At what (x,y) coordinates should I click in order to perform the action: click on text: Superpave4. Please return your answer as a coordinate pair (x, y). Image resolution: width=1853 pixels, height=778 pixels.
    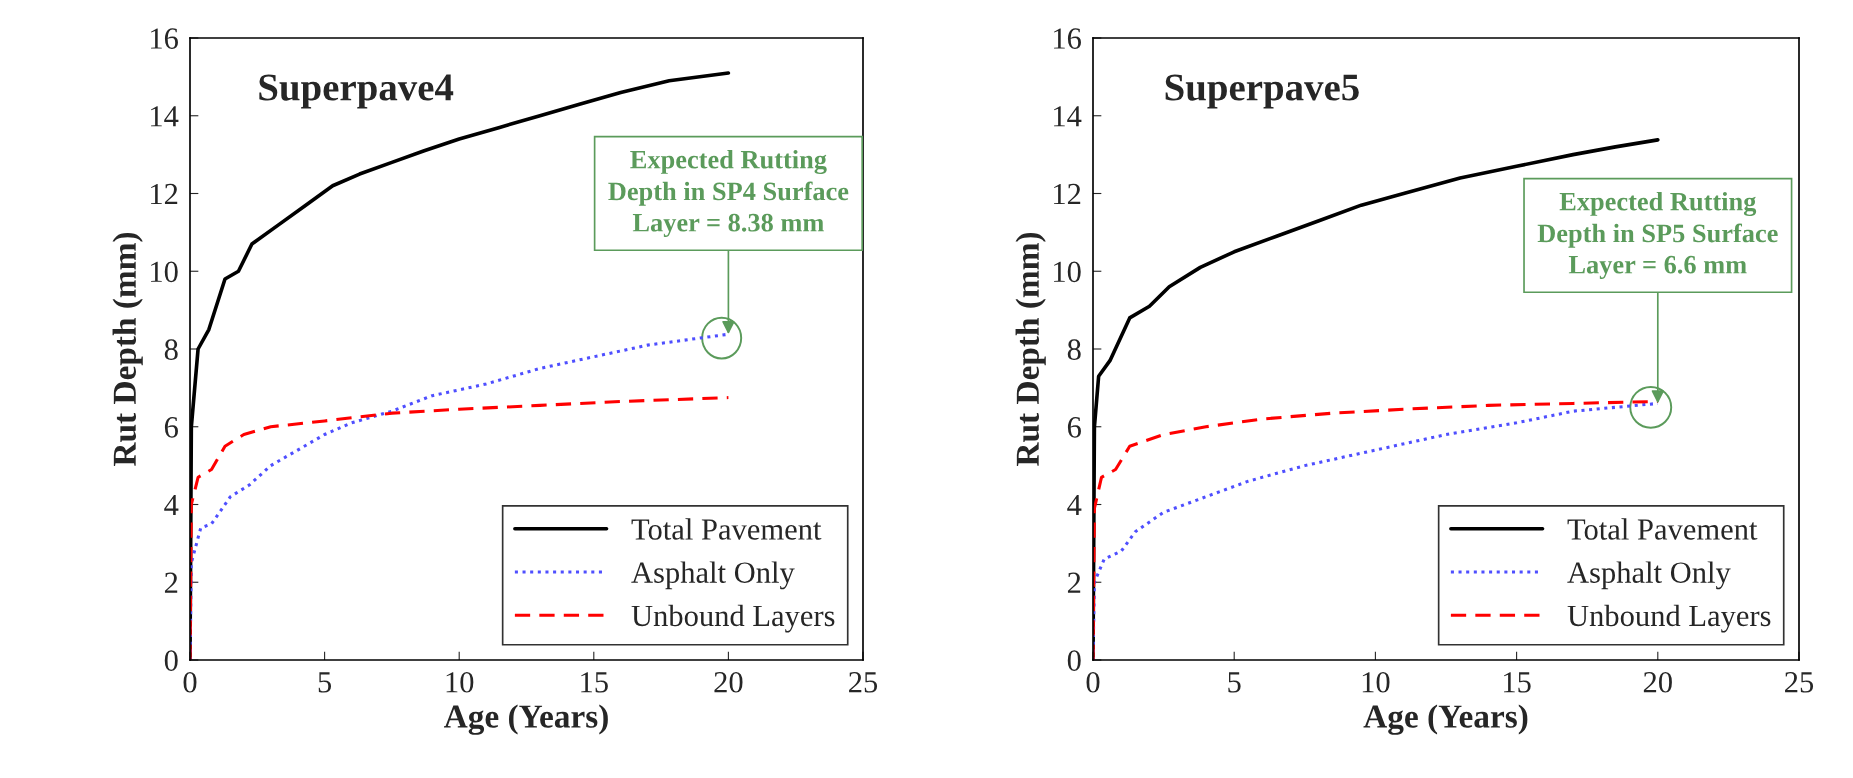
    Looking at the image, I should click on (356, 91).